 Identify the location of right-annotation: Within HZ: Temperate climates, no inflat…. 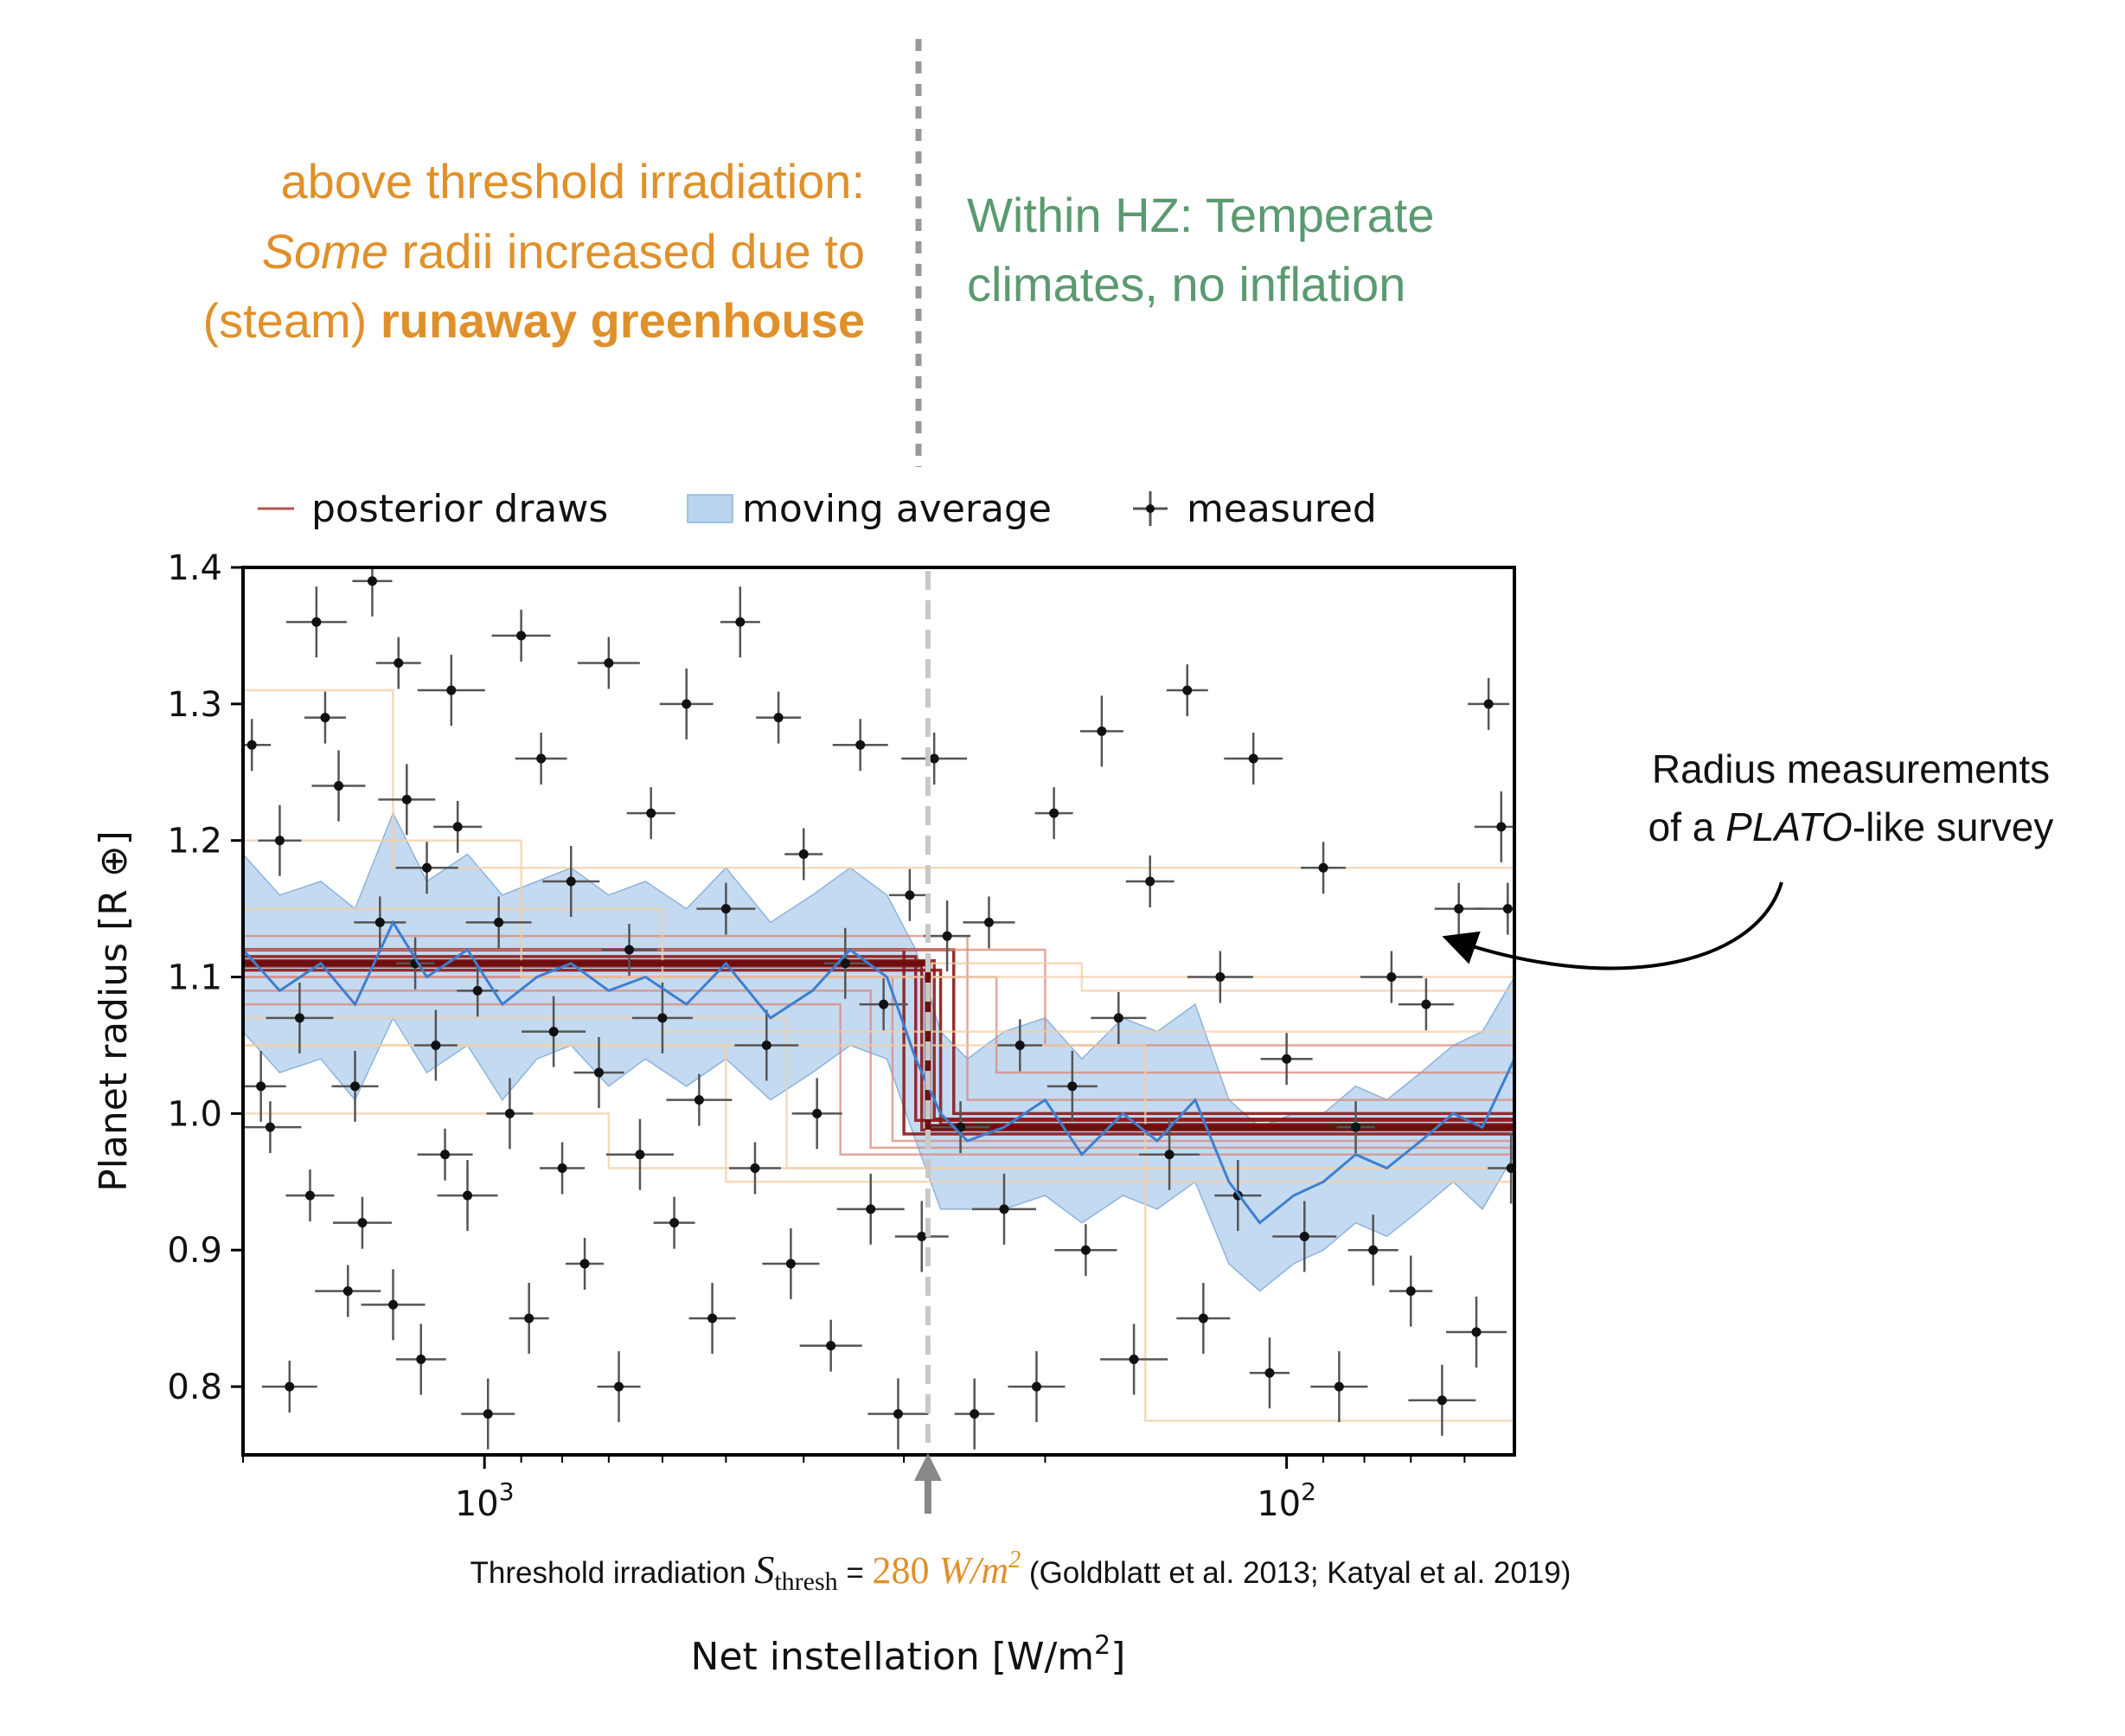
(1200, 249).